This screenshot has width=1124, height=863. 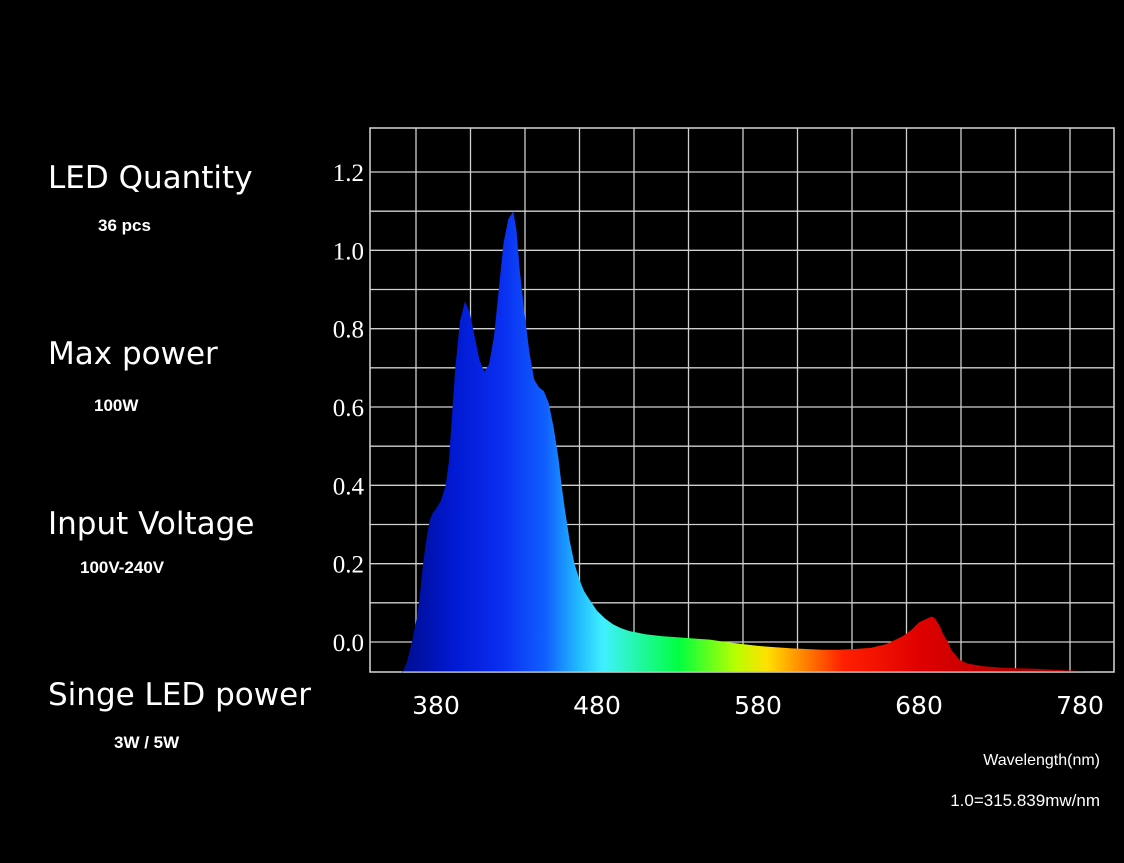 I want to click on spec-label-max-power: Max power, so click(x=133, y=354).